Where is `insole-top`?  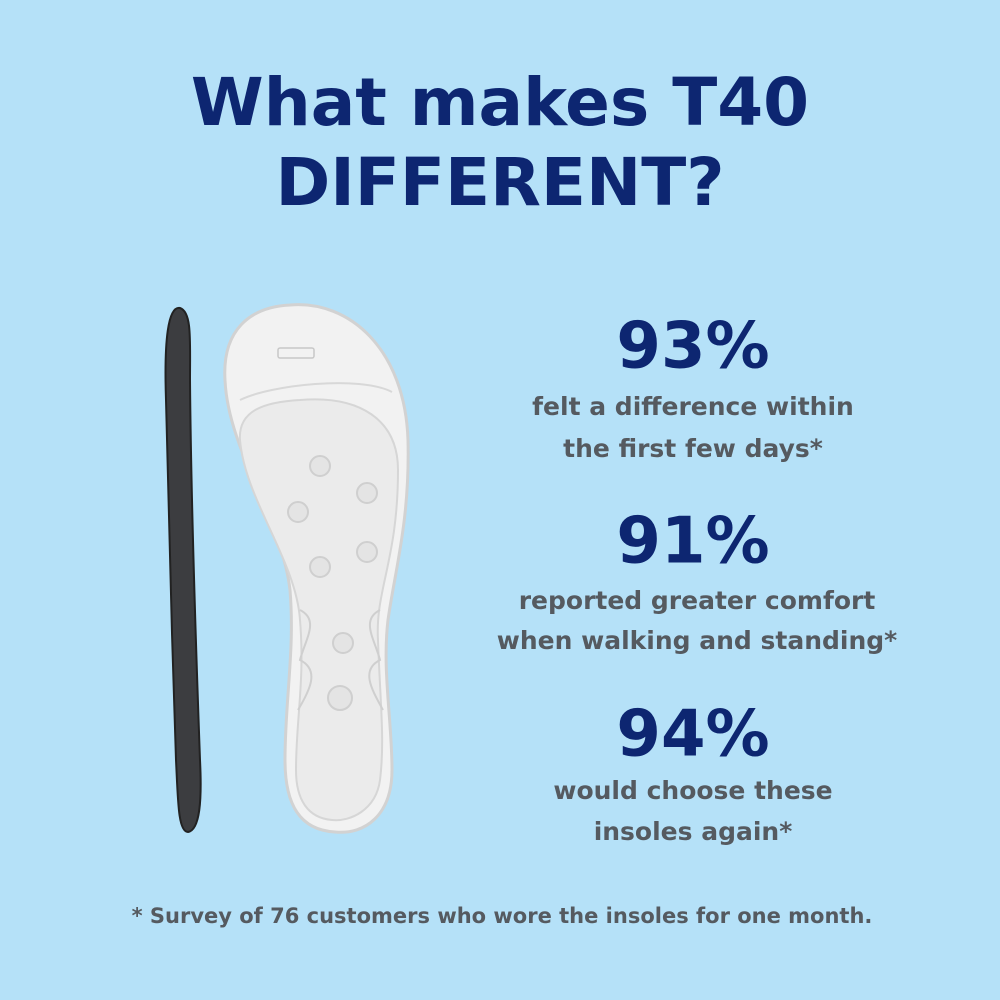 insole-top is located at coordinates (316, 568).